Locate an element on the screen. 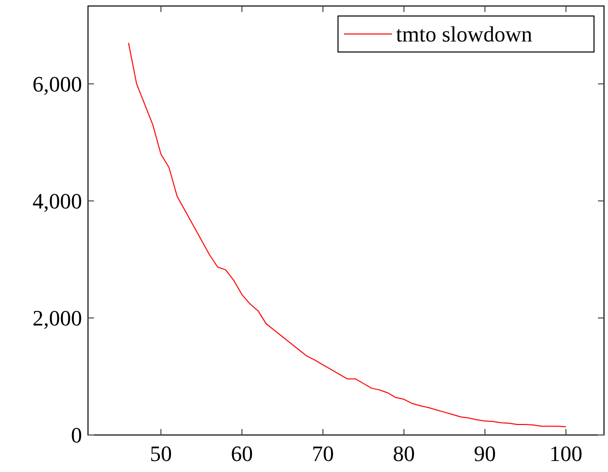 This screenshot has width=608, height=472. y-tick-label: 2,000 is located at coordinates (57, 318).